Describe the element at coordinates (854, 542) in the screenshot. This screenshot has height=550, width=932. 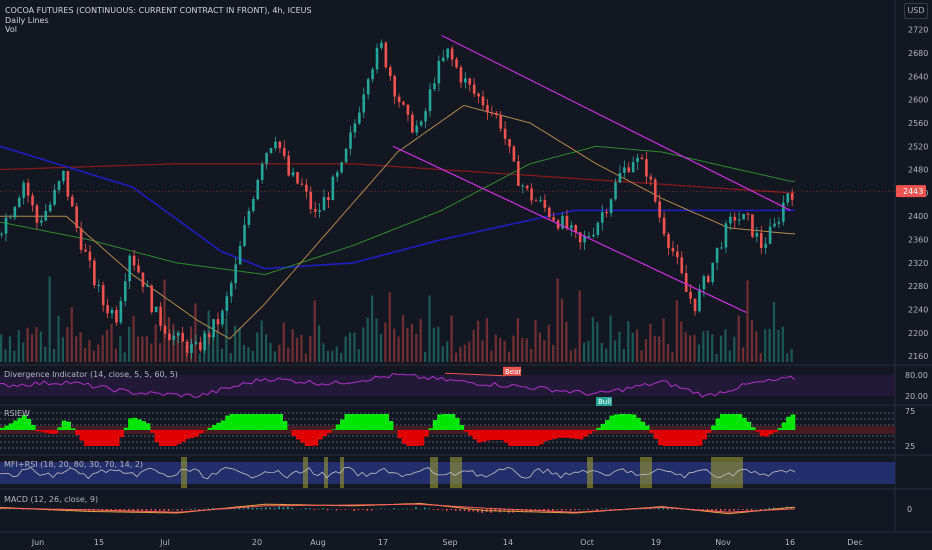
I see `x-axis-label: Dec` at that location.